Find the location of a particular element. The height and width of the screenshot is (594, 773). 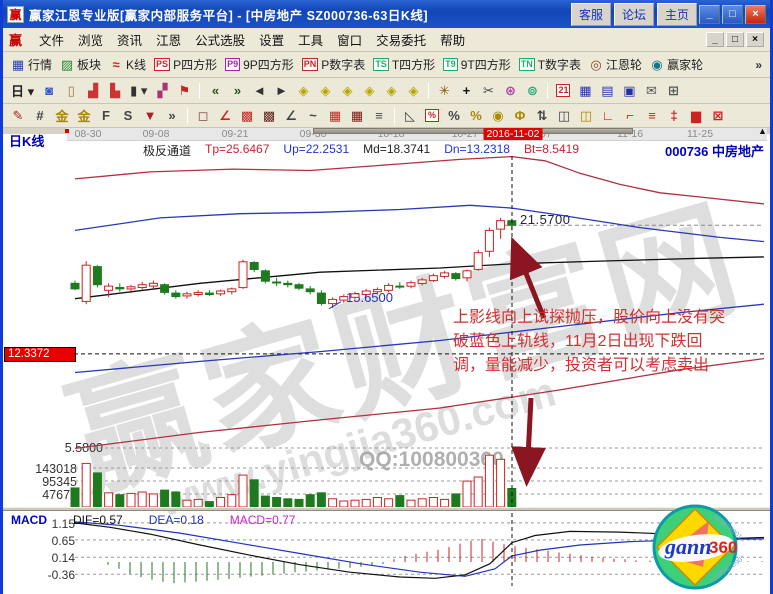

crosshair-tool: + is located at coordinates (466, 90).